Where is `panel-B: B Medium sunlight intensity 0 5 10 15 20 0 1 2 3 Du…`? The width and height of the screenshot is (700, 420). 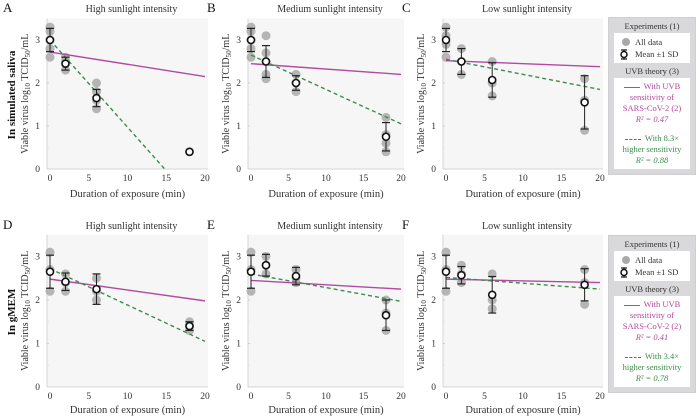 panel-B: B Medium sunlight intensity 0 5 10 15 20 0 1 2 3 Du… is located at coordinates (306, 100).